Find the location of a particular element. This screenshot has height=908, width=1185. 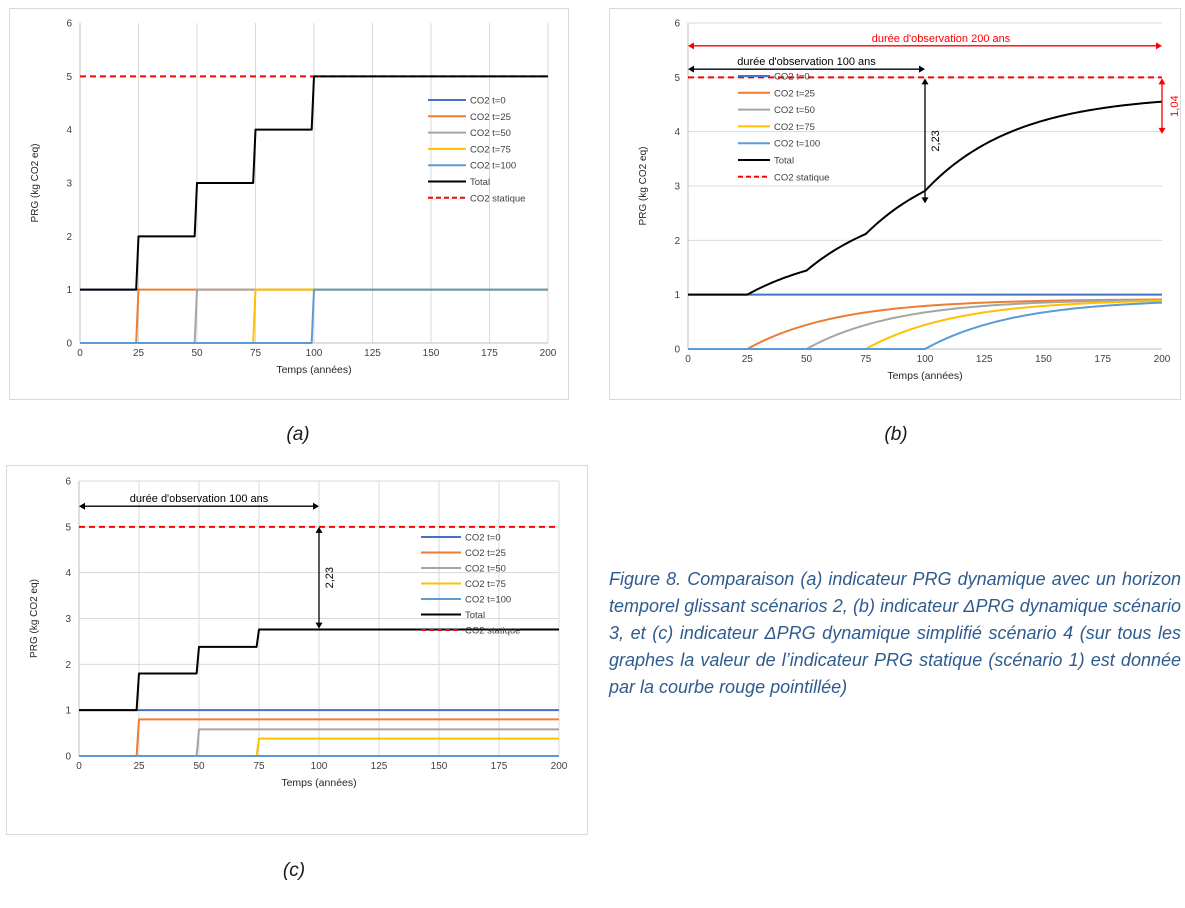

sublabel-a: (a) is located at coordinates (298, 434).